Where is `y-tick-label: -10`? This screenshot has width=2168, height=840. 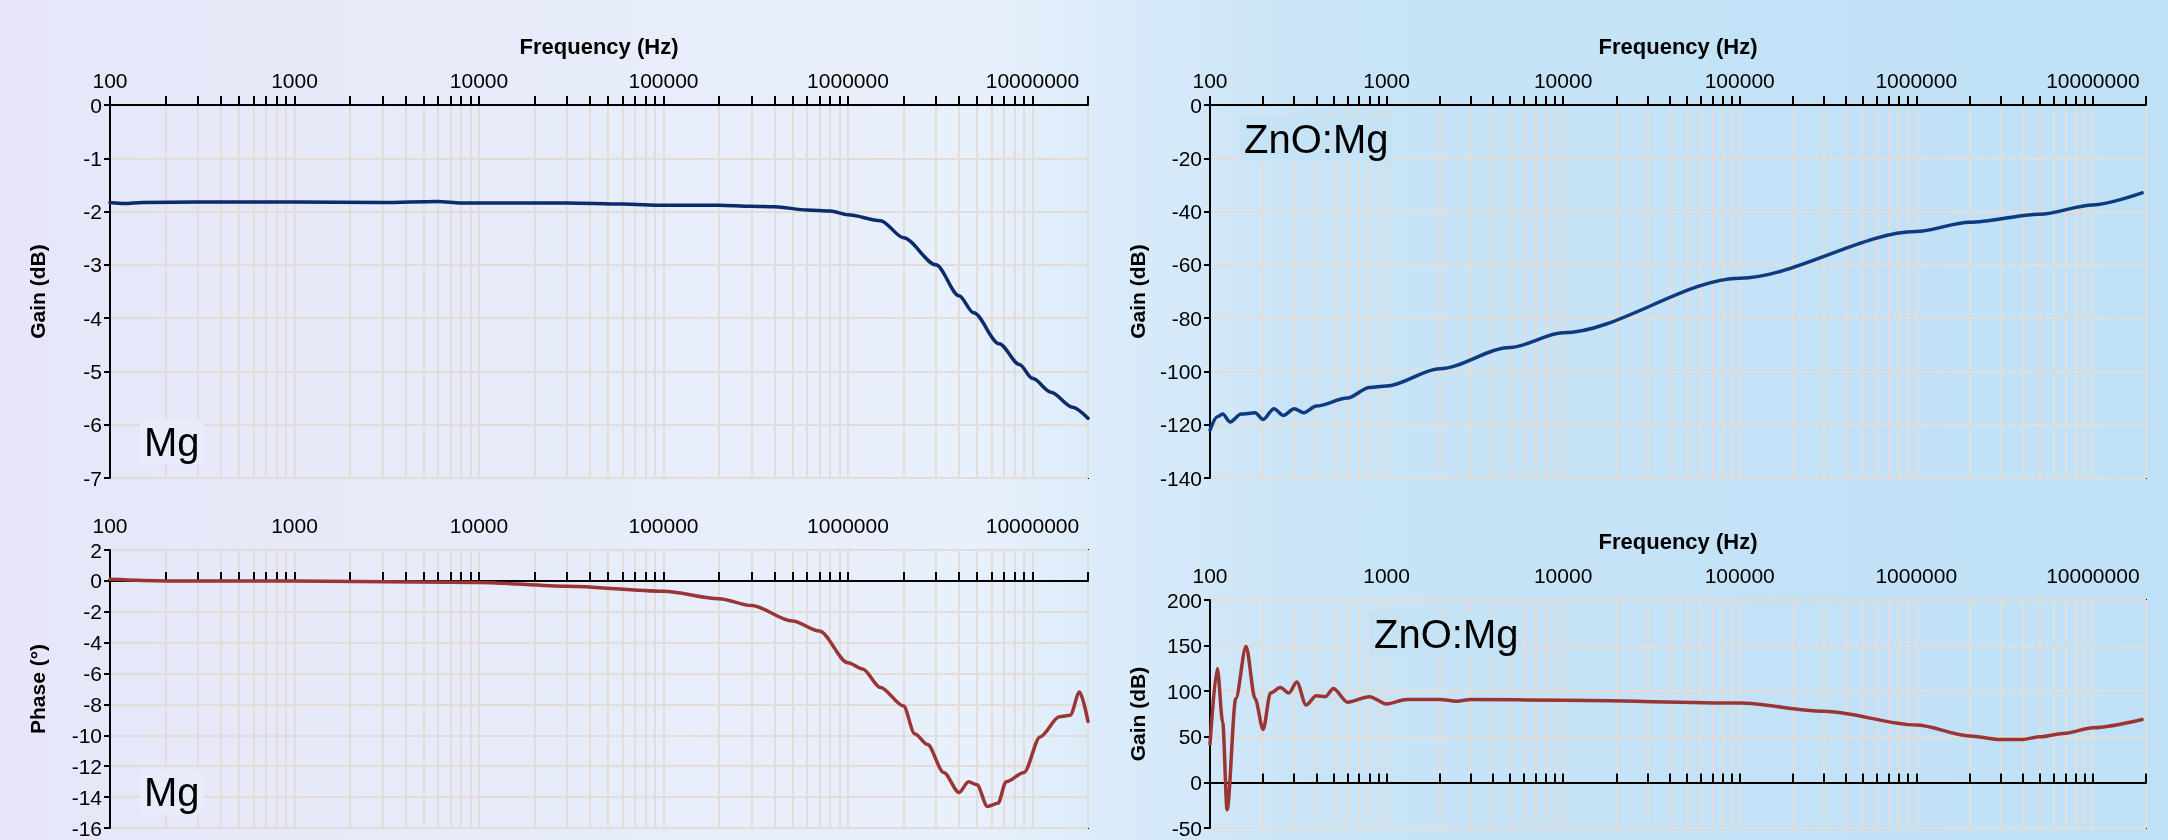
y-tick-label: -10 is located at coordinates (86, 735).